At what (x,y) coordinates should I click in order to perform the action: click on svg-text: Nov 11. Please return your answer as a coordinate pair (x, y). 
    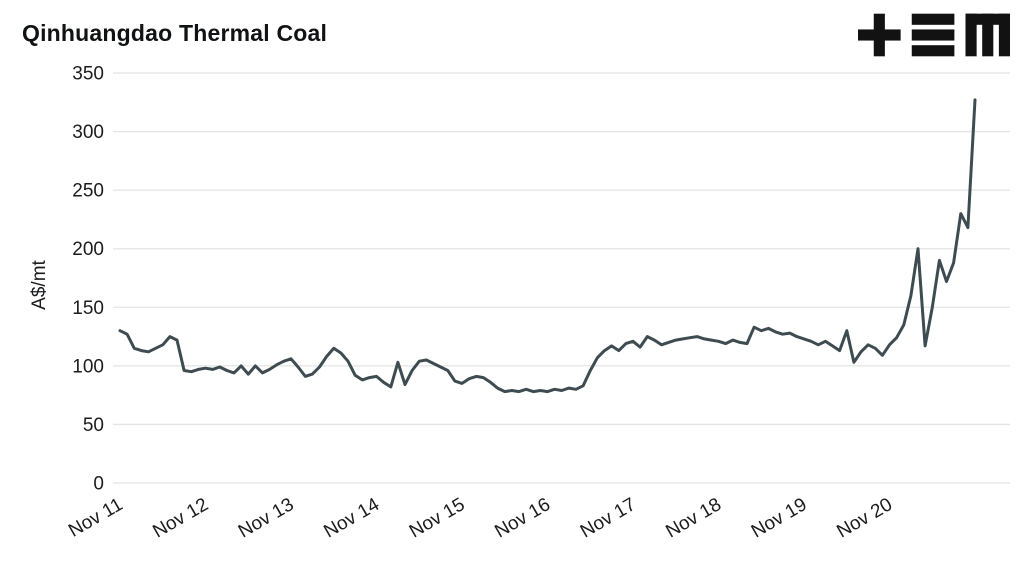
    Looking at the image, I should click on (95, 518).